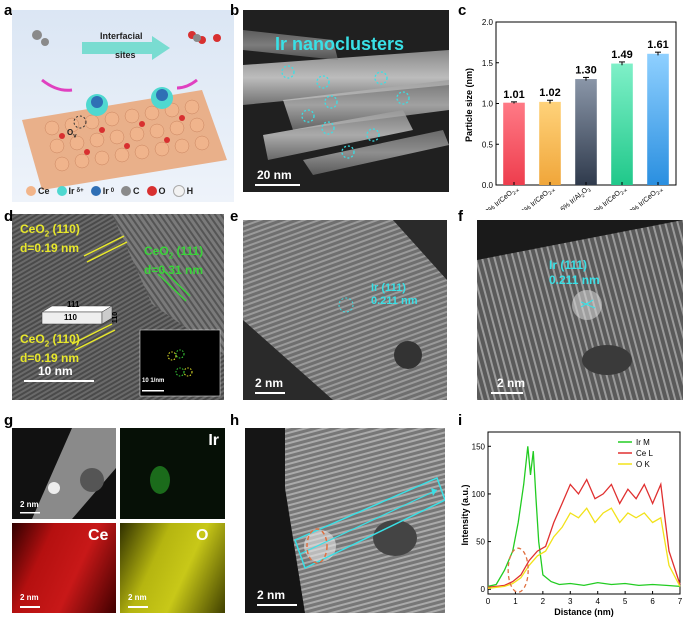  I want to click on legend-c: C, so click(130, 191).